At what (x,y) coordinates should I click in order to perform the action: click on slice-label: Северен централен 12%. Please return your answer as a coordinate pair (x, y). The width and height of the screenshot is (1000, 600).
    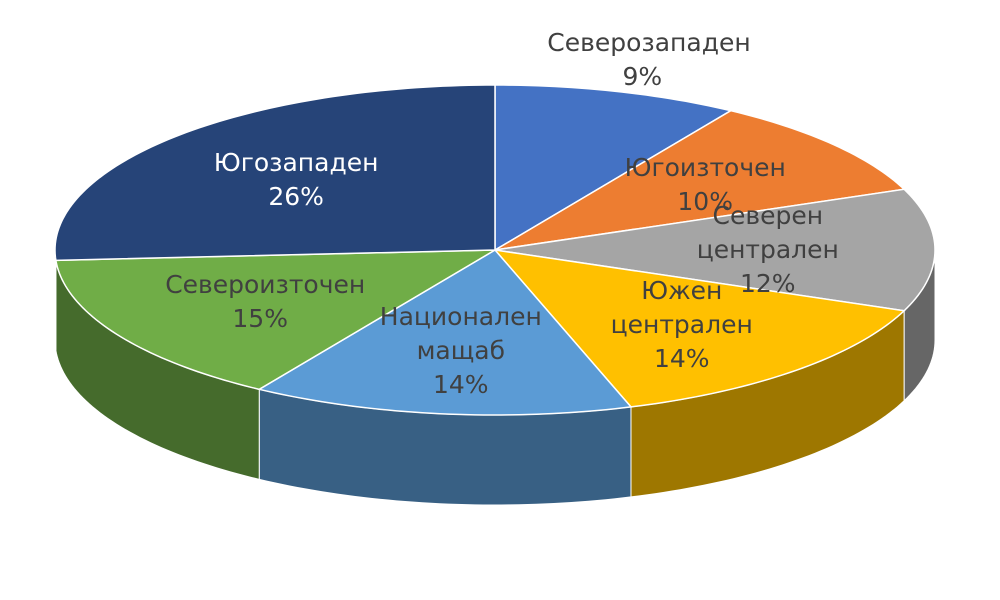
    Looking at the image, I should click on (768, 250).